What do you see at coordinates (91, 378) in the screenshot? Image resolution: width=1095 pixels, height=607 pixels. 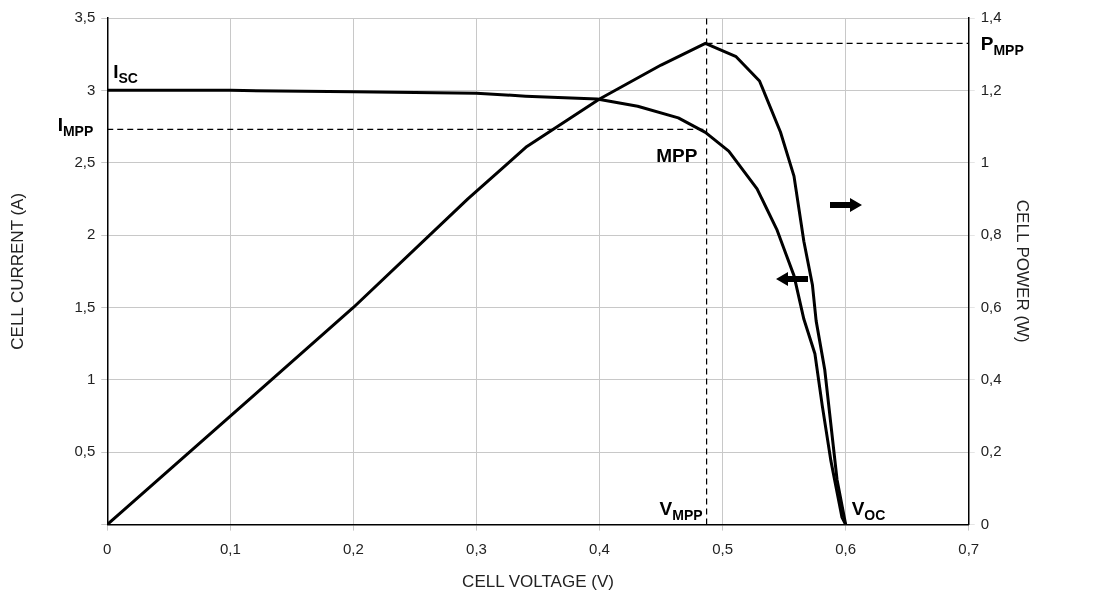 I see `y-tick-label: 1` at bounding box center [91, 378].